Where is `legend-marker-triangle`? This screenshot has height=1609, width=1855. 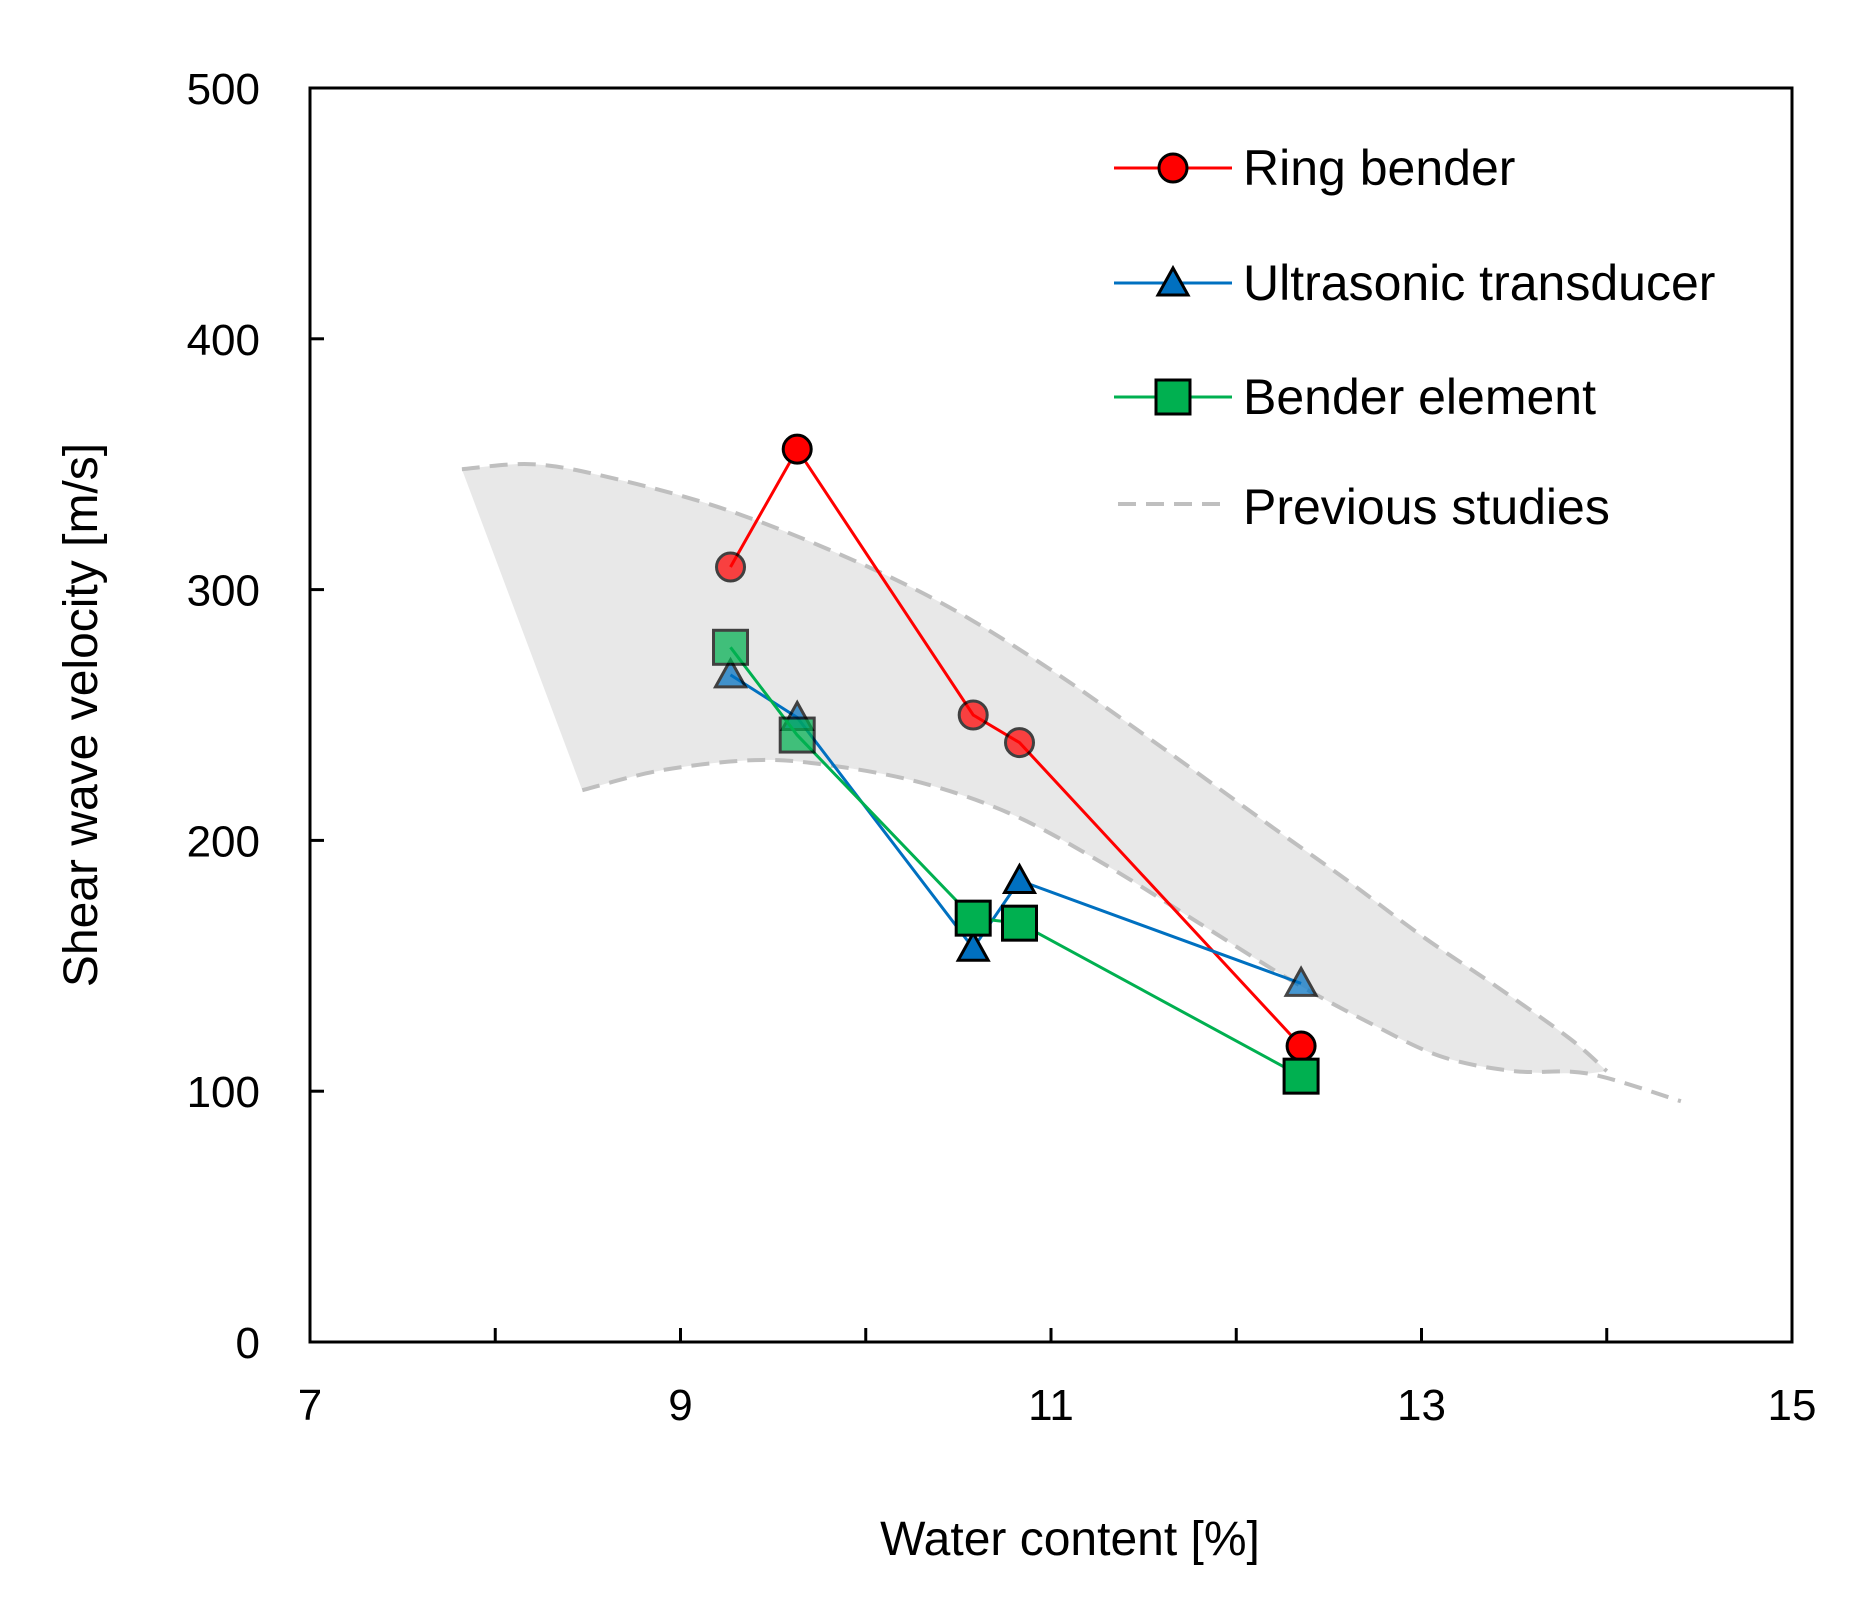 legend-marker-triangle is located at coordinates (1173, 280).